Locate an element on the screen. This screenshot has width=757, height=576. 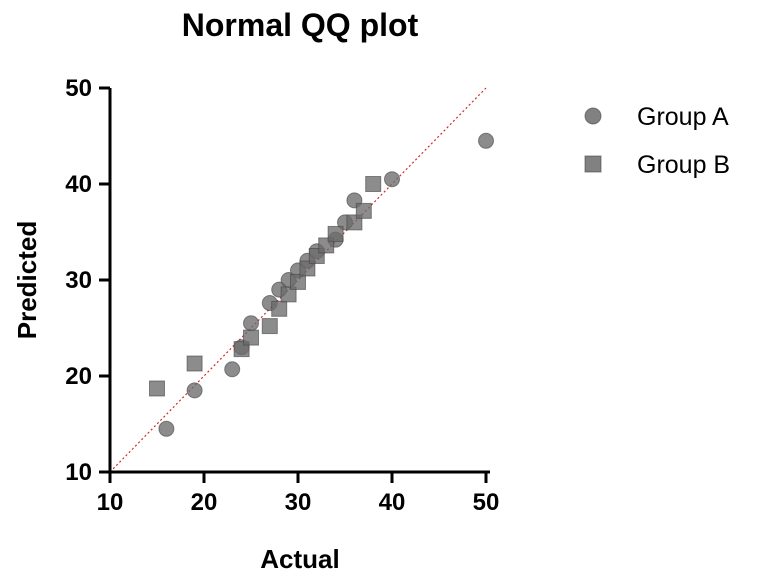
y-tick-label: 50 is located at coordinates (78, 88).